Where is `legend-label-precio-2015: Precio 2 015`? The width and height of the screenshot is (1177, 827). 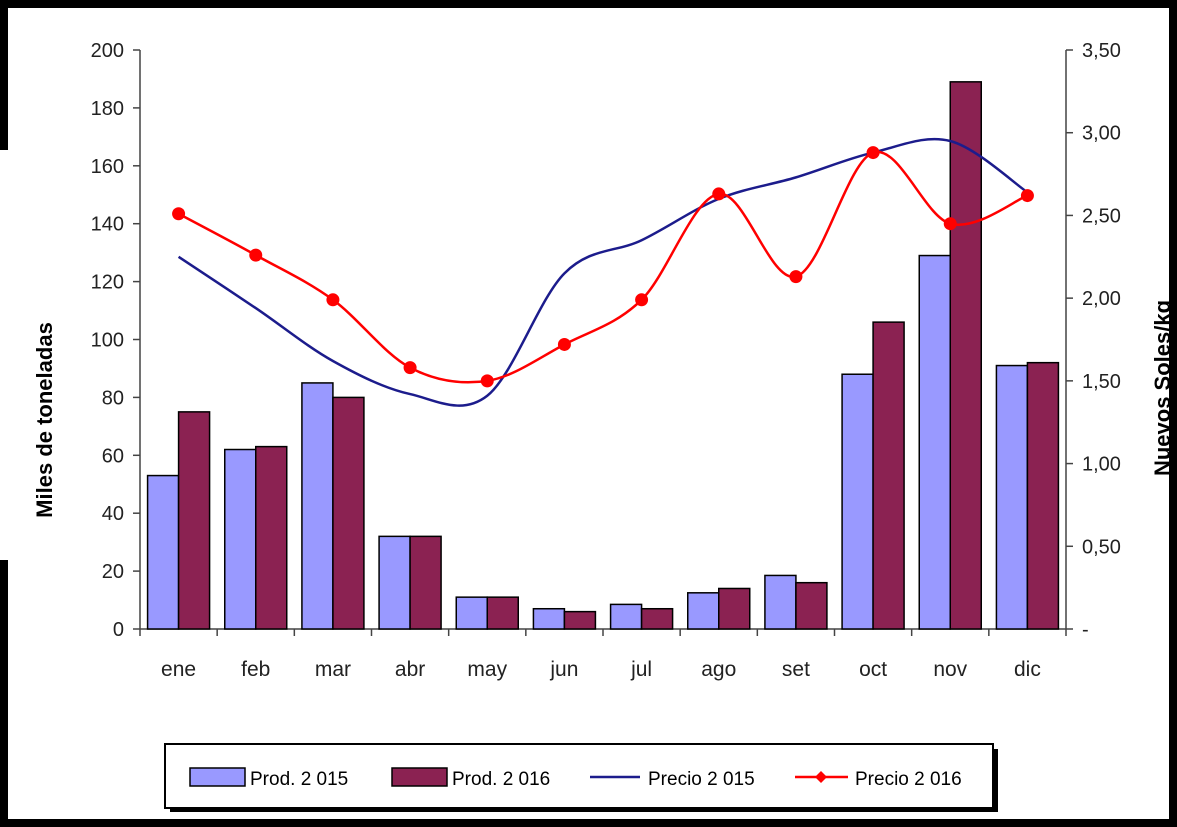 legend-label-precio-2015: Precio 2 015 is located at coordinates (701, 779).